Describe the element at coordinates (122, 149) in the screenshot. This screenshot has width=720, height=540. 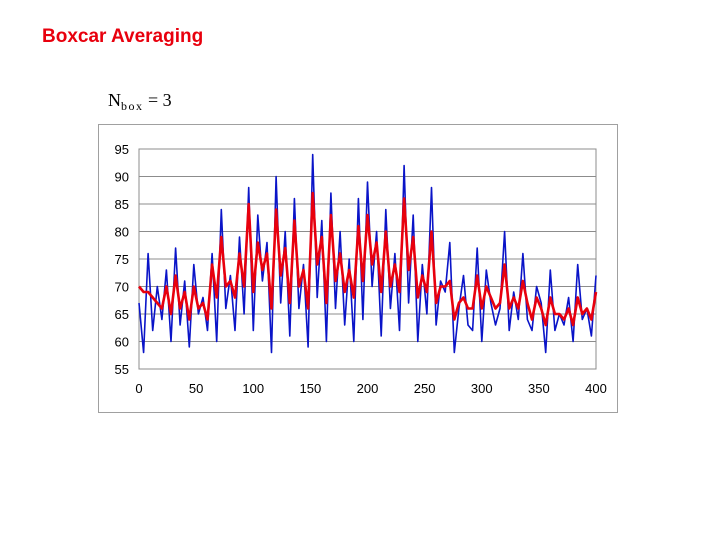
I see `y-tick-label: 95` at that location.